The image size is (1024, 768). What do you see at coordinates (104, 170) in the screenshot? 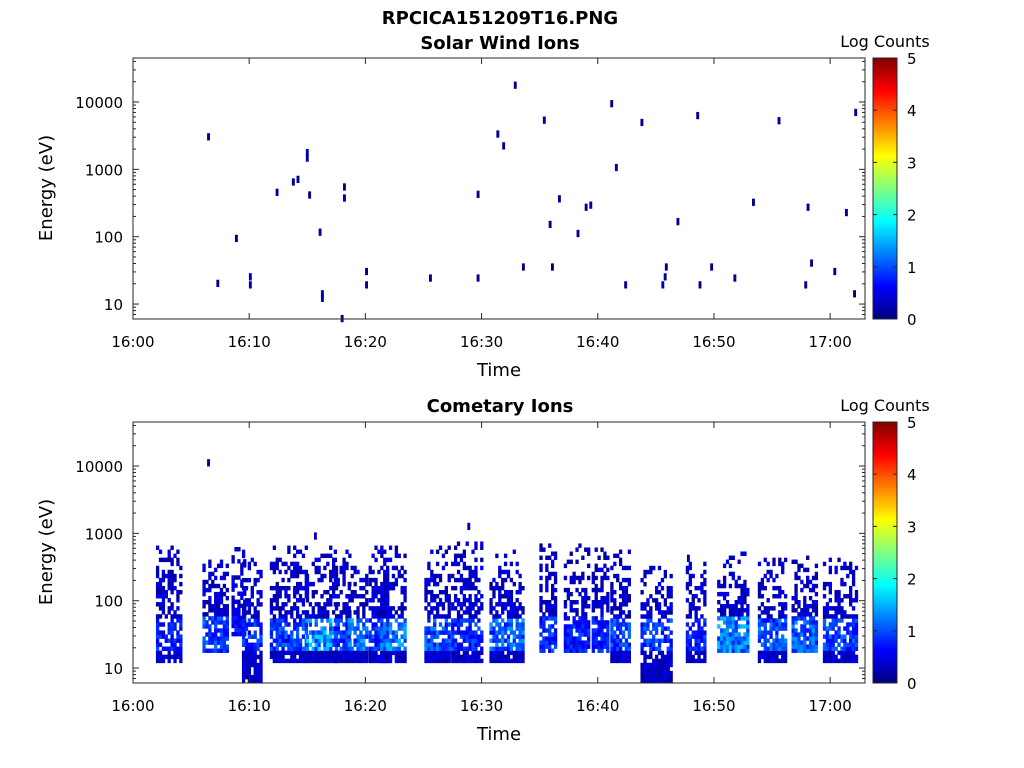
I see `y-tick-label: 1000` at bounding box center [104, 170].